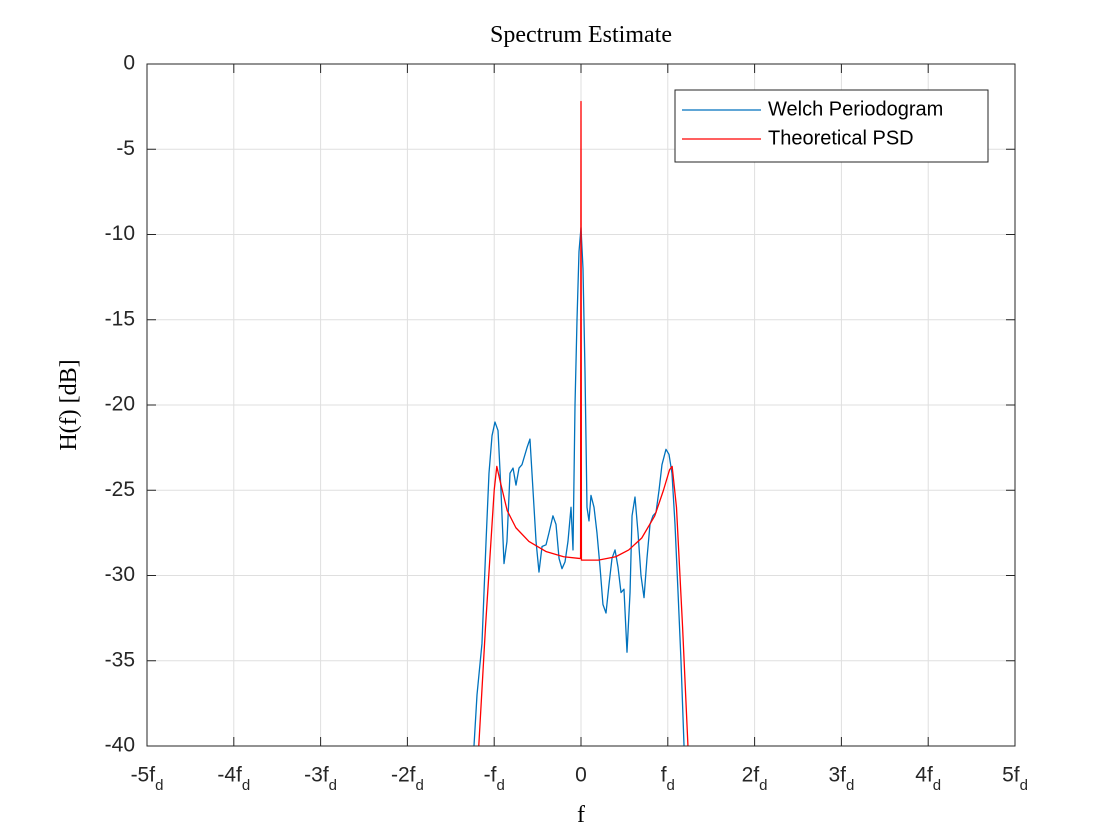  I want to click on legend: Welch Periodogram Theoretical PSD, so click(831, 126).